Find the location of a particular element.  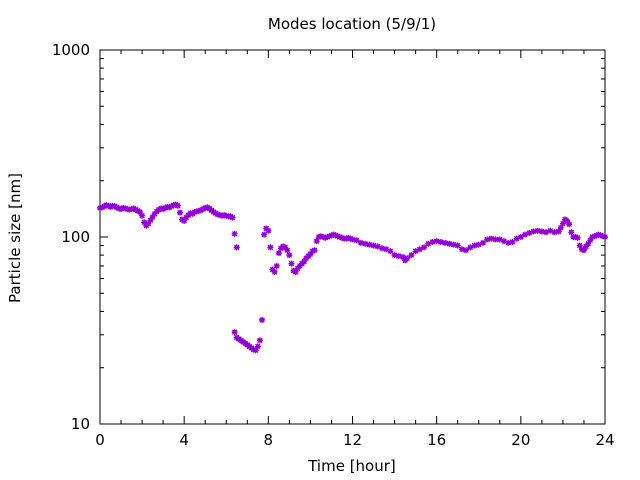

y-tick-label: 1000 is located at coordinates (71, 50).